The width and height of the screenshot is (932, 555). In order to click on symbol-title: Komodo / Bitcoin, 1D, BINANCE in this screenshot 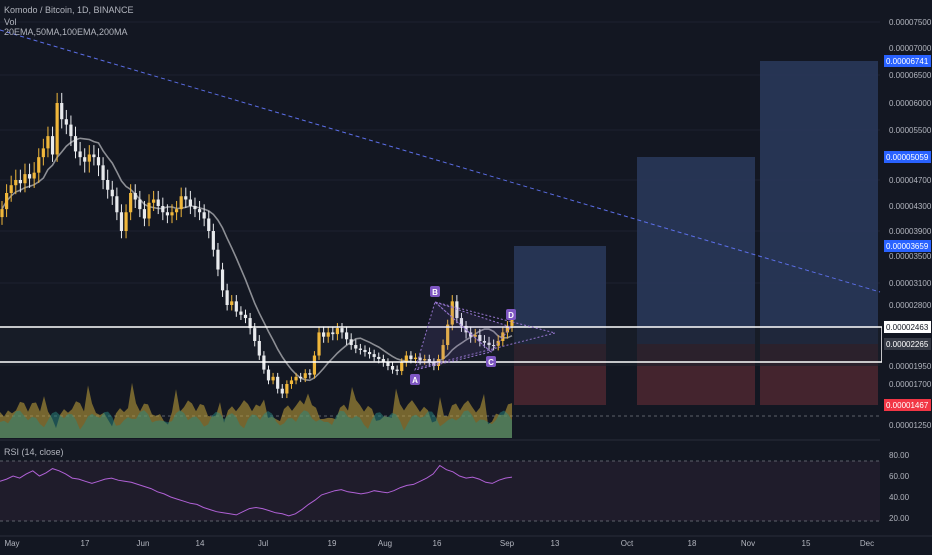, I will do `click(69, 10)`.